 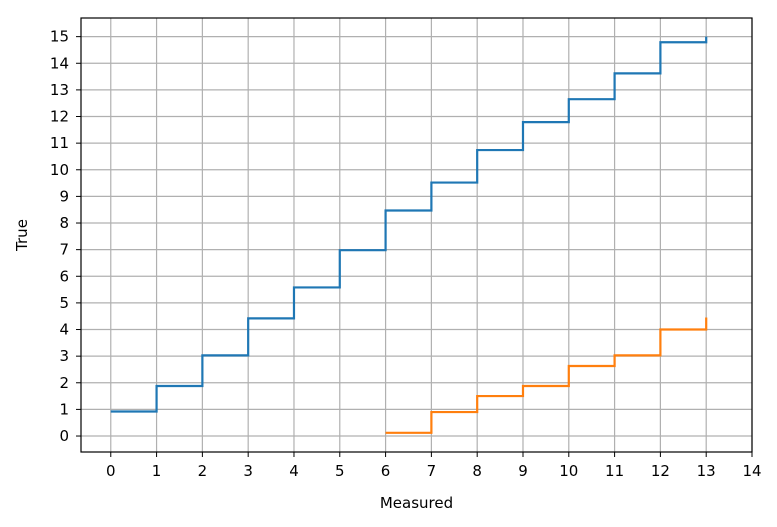 I want to click on x-tick-label: 6, so click(x=386, y=471).